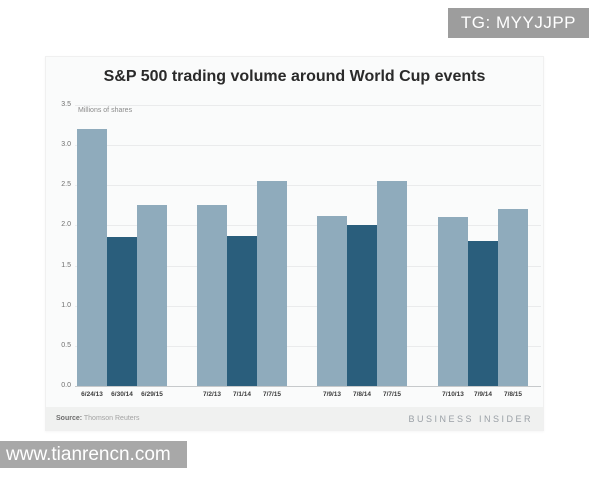 This screenshot has width=600, height=480. Describe the element at coordinates (518, 23) in the screenshot. I see `telegram-watermark-badge: TG: MYYJJPP` at that location.